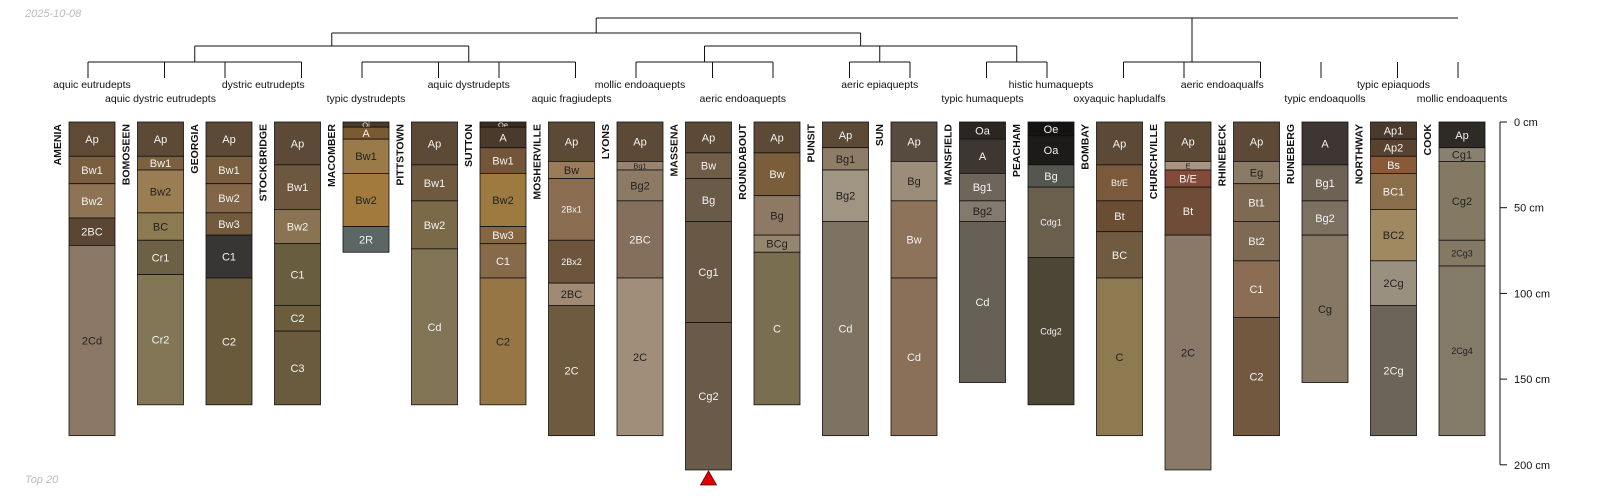 The height and width of the screenshot is (500, 1600). What do you see at coordinates (1051, 130) in the screenshot?
I see `horizon-label: Oe` at bounding box center [1051, 130].